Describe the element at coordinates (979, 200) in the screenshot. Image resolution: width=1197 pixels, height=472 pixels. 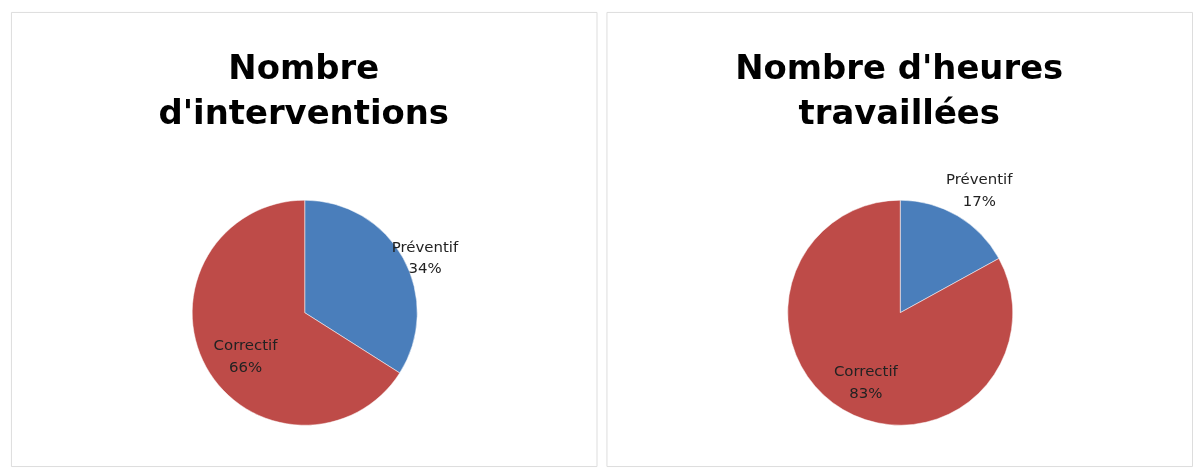
I see `data-label: 17%` at that location.